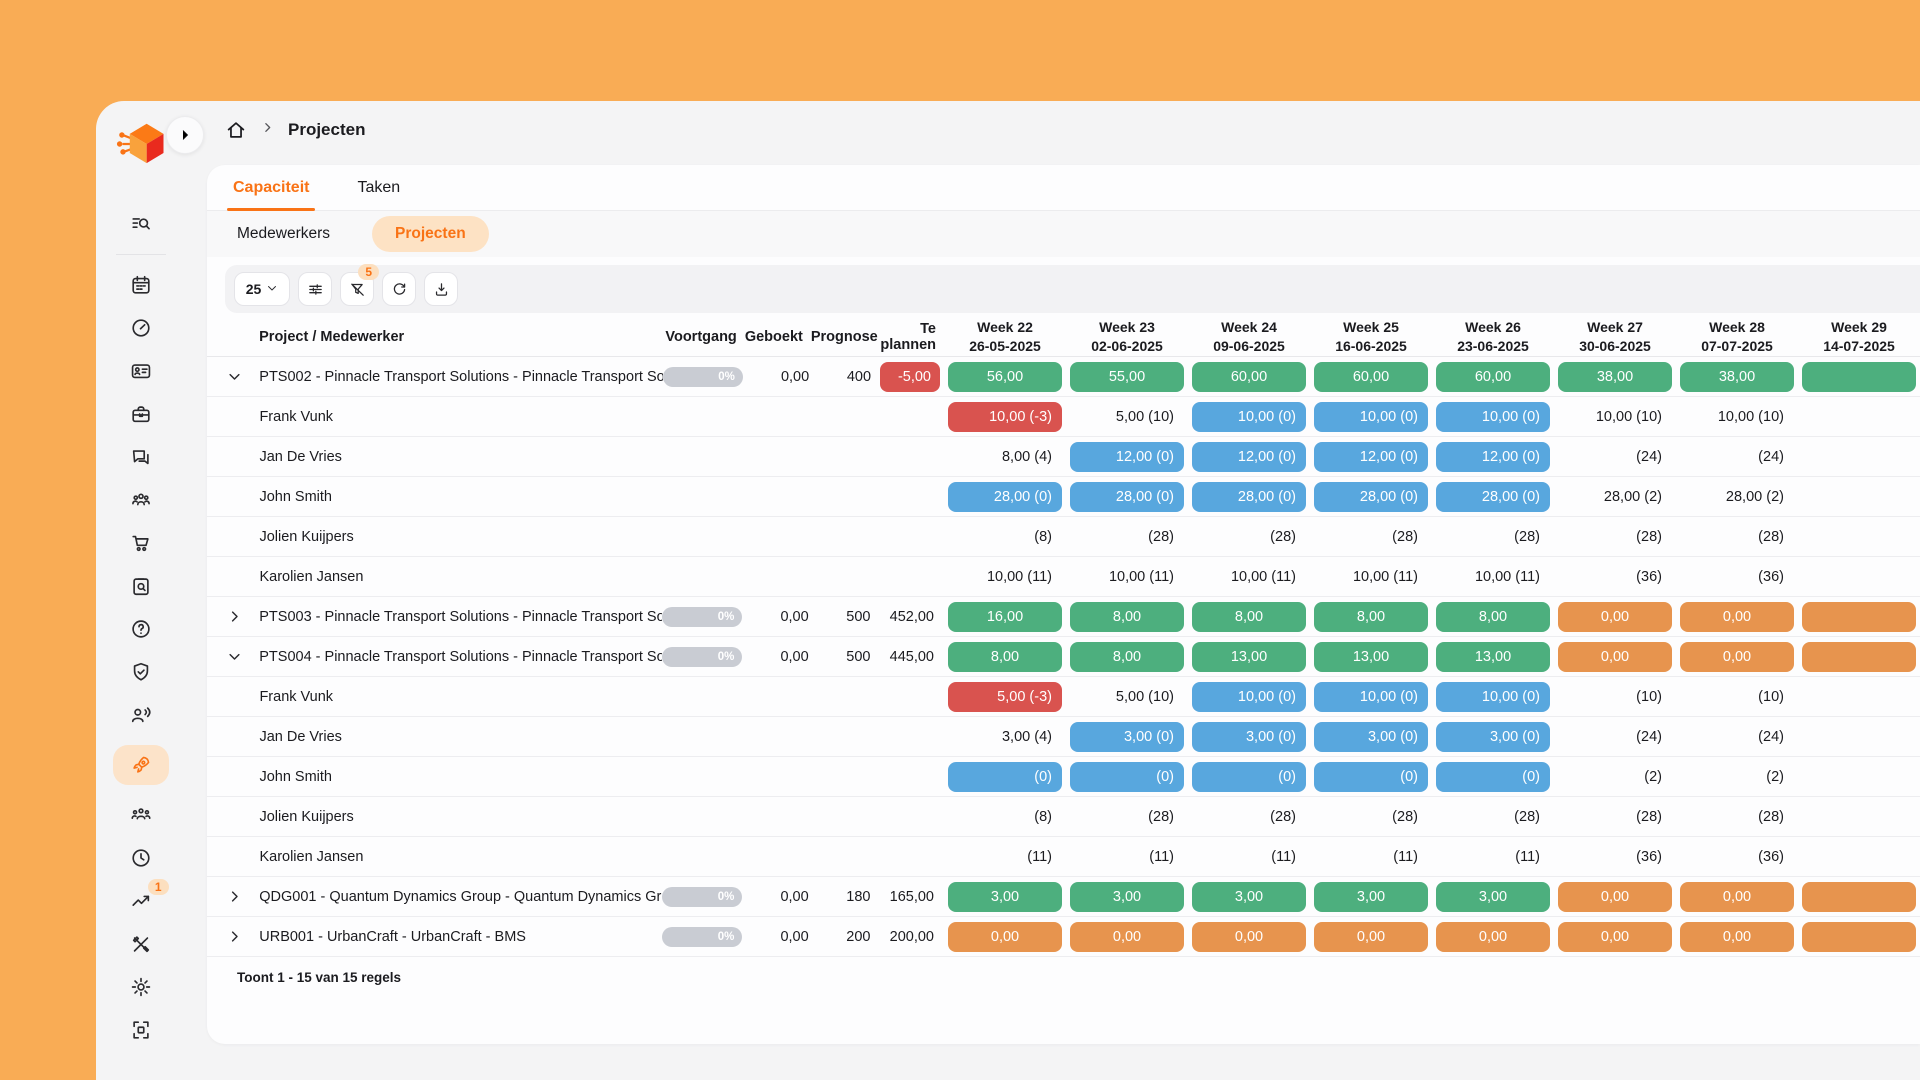 Image resolution: width=1920 pixels, height=1080 pixels. I want to click on week-cell: 56,00, so click(1005, 376).